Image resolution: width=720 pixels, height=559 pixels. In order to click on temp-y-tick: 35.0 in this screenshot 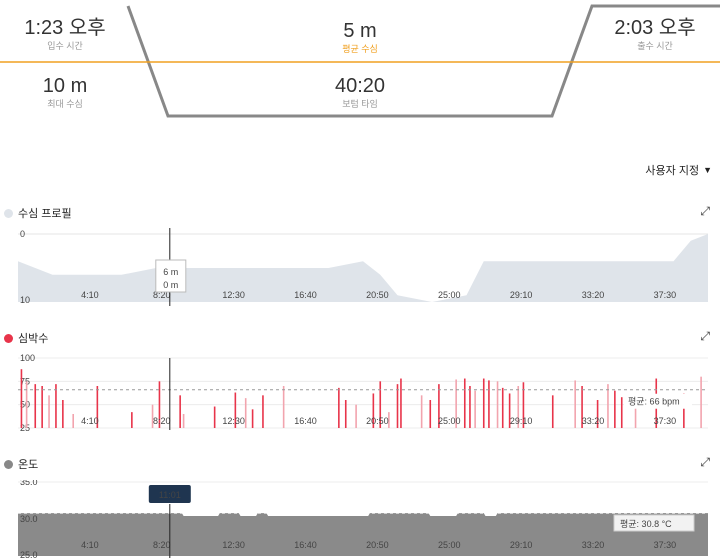, I will do `click(29, 483)`.